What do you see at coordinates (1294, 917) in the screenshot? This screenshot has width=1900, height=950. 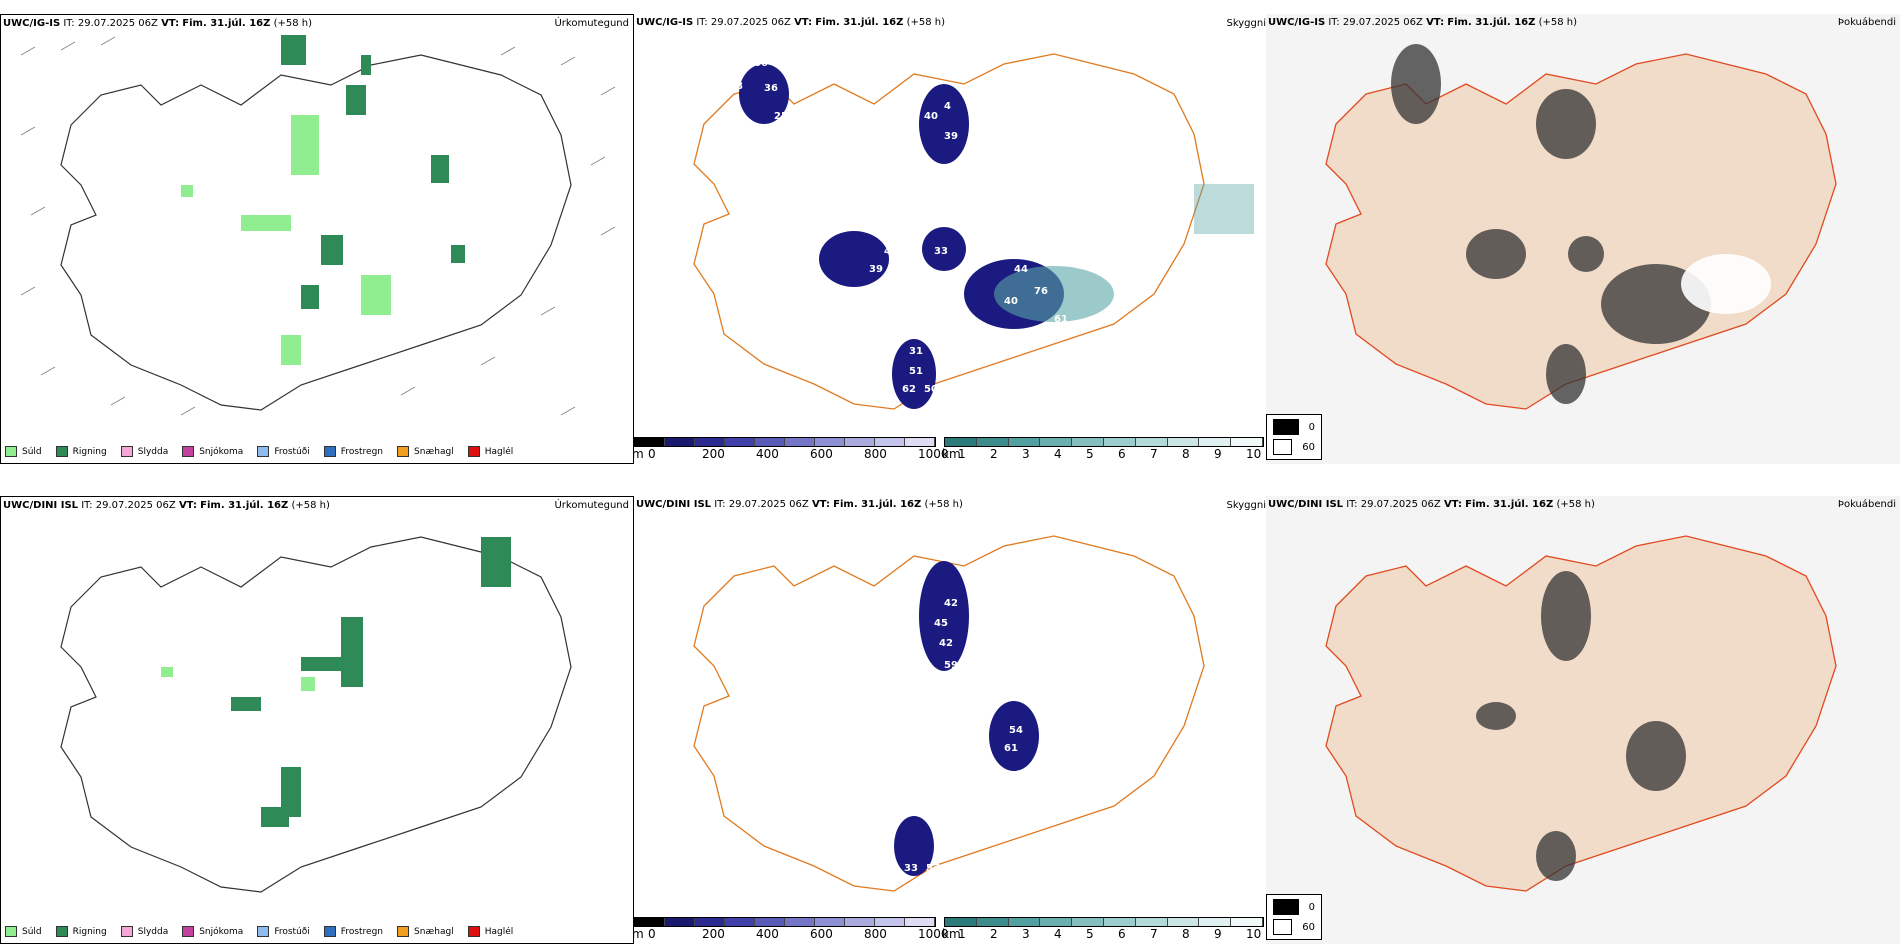 I see `fog-legend-2: 0 60` at bounding box center [1294, 917].